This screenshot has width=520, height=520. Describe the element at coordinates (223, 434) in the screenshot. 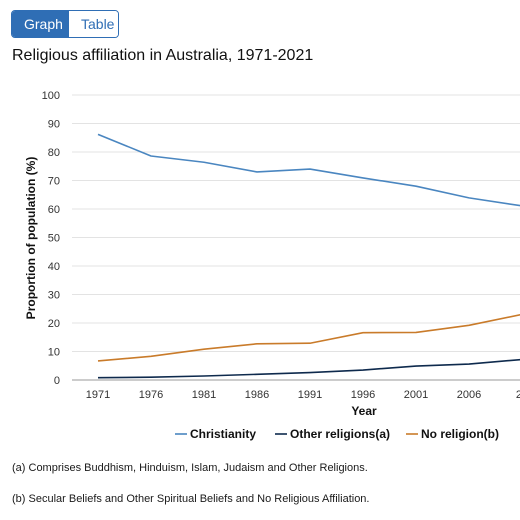

I see `legend-label: Christianity` at that location.